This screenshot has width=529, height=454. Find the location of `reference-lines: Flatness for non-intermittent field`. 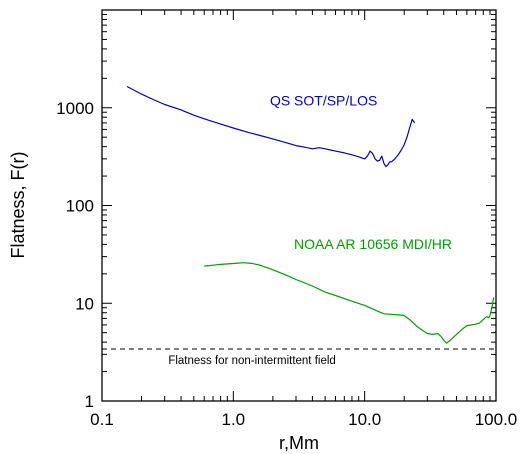

reference-lines: Flatness for non-intermittent field is located at coordinates (299, 357).